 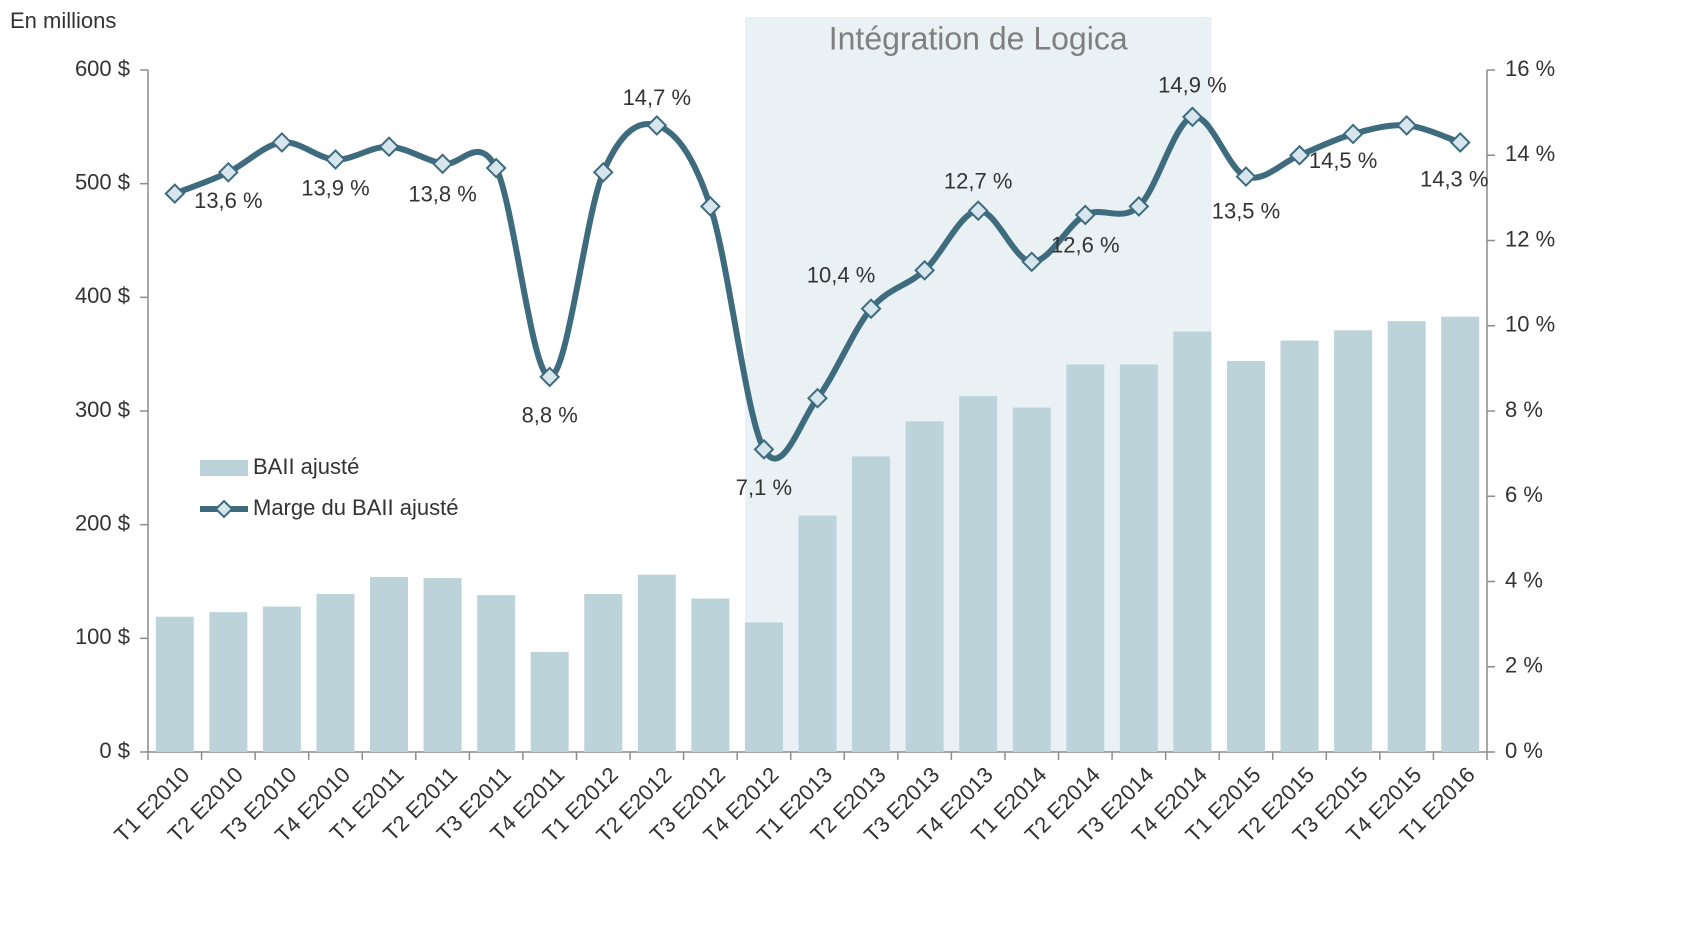 What do you see at coordinates (102, 181) in the screenshot?
I see `y-tick-label: 500 $` at bounding box center [102, 181].